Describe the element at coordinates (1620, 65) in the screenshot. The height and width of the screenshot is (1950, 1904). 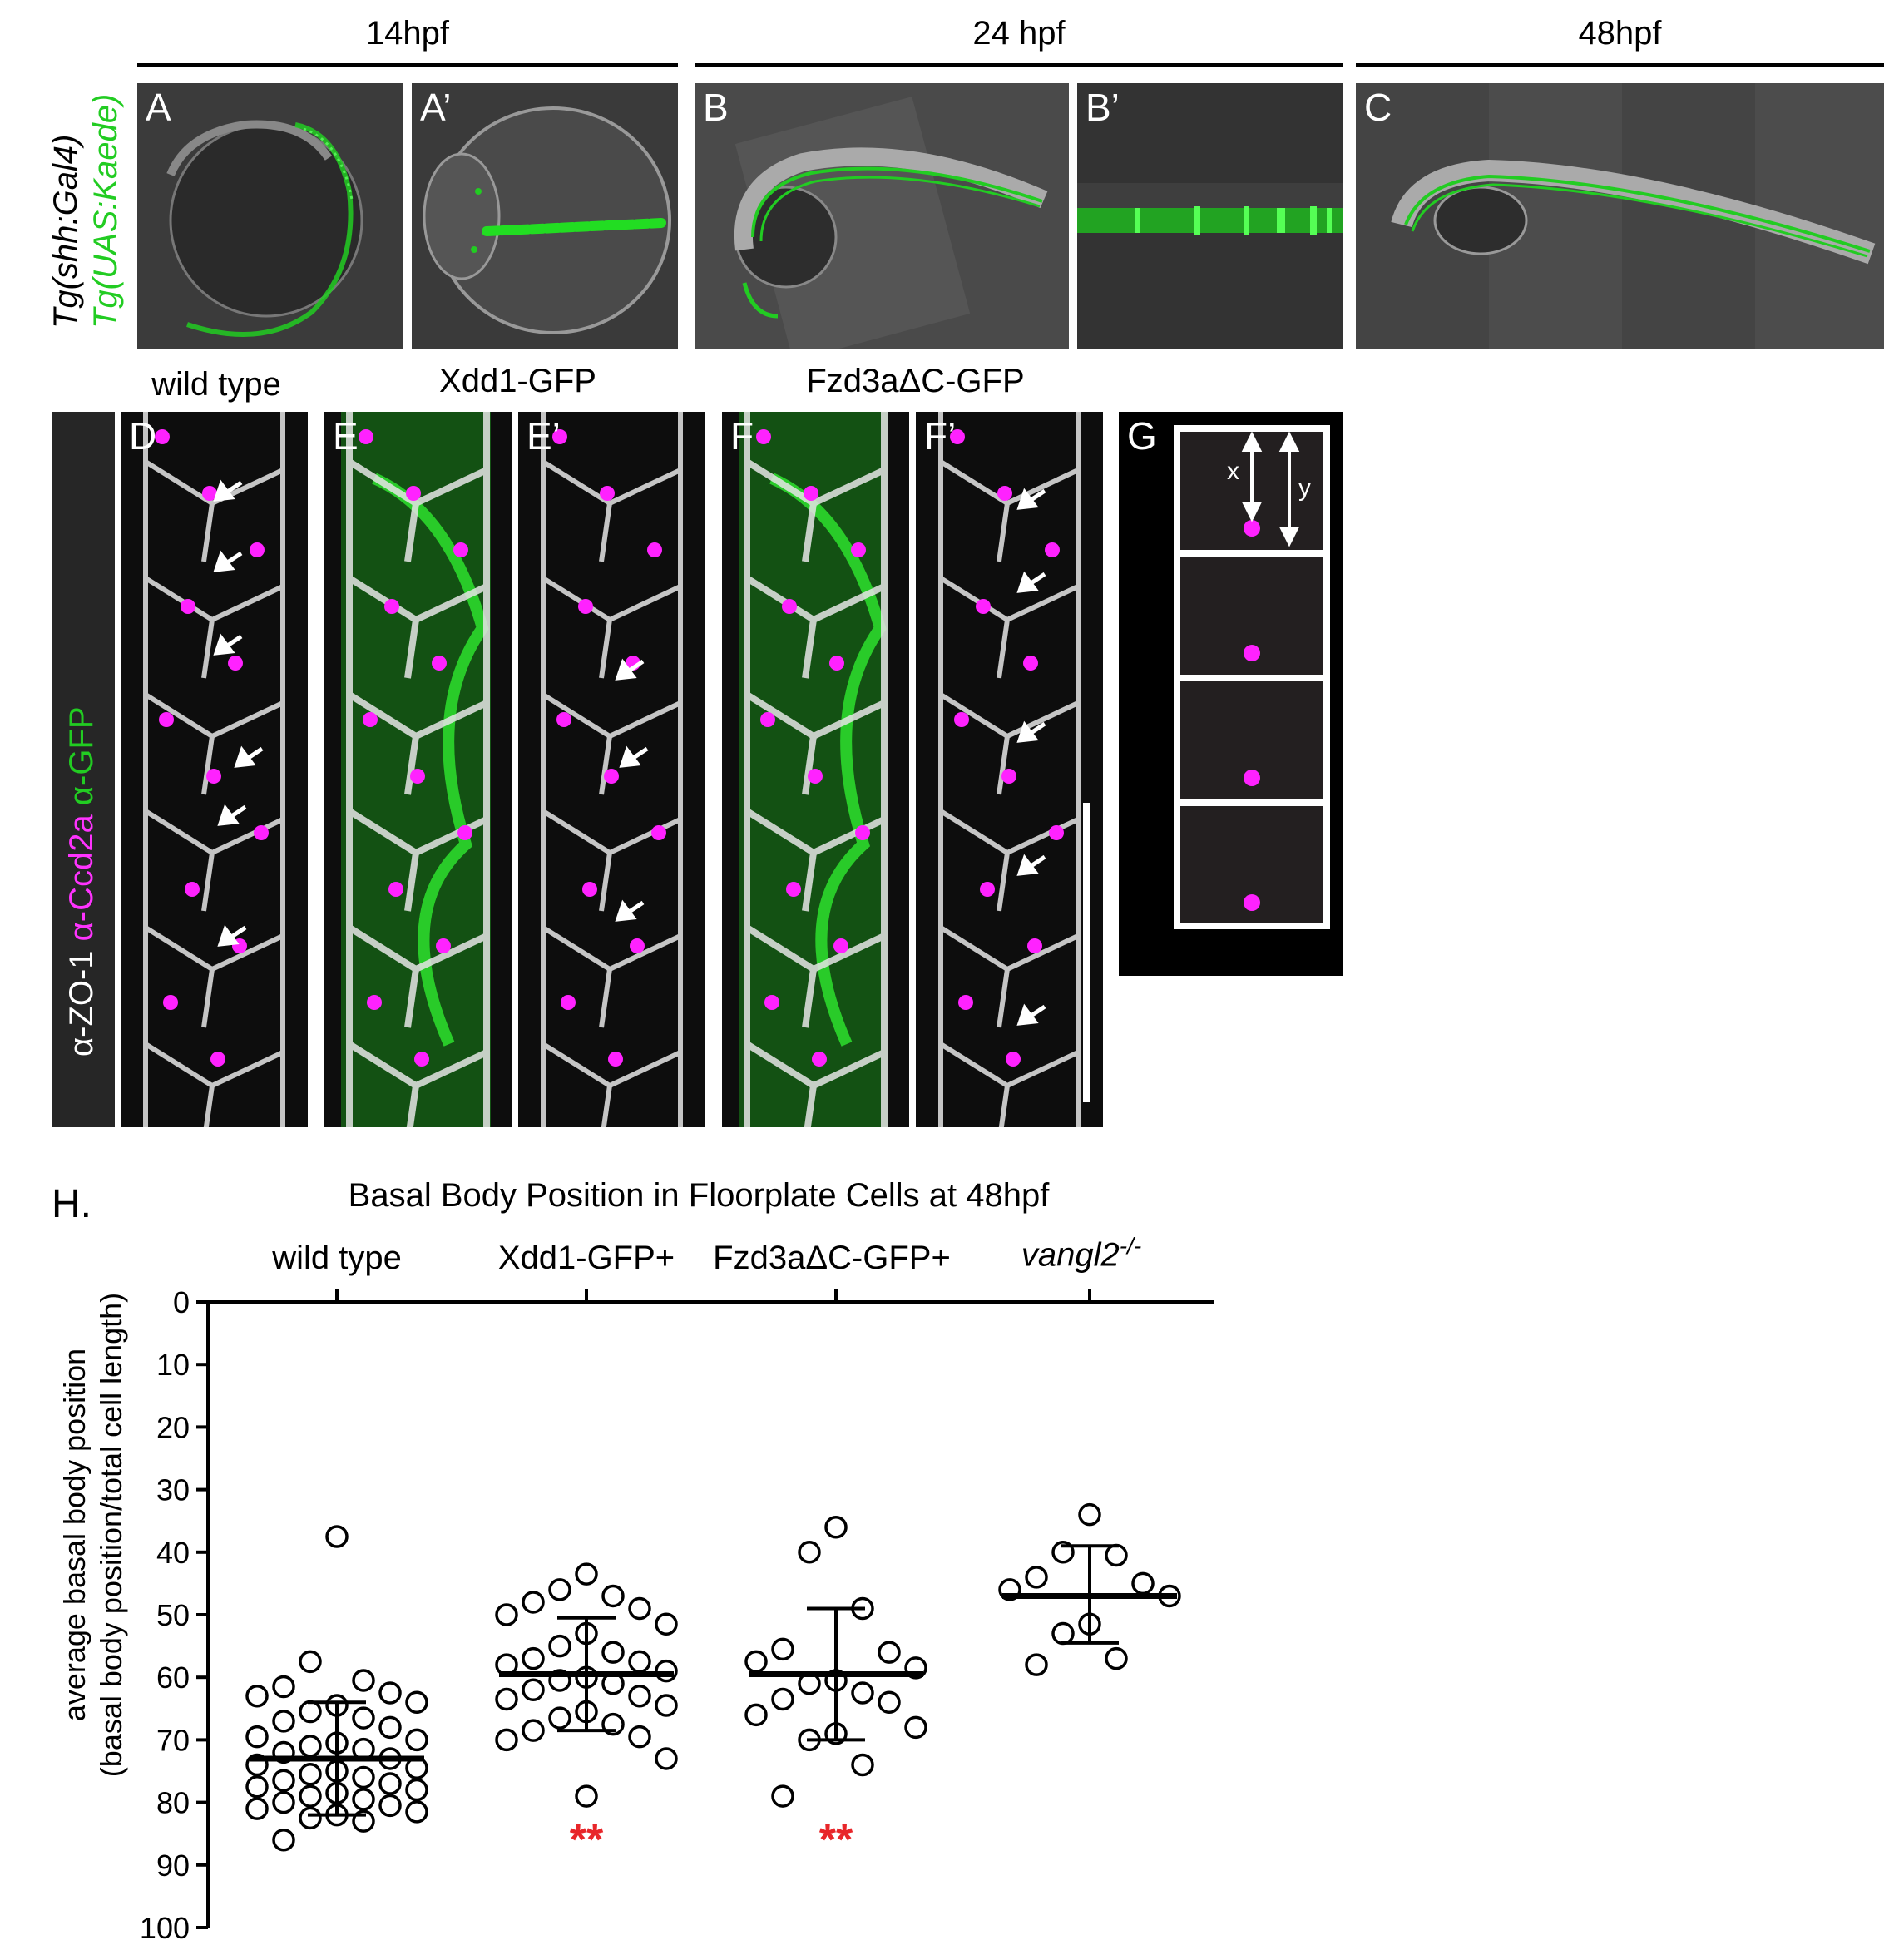
I see `stage-bar-48hpf` at that location.